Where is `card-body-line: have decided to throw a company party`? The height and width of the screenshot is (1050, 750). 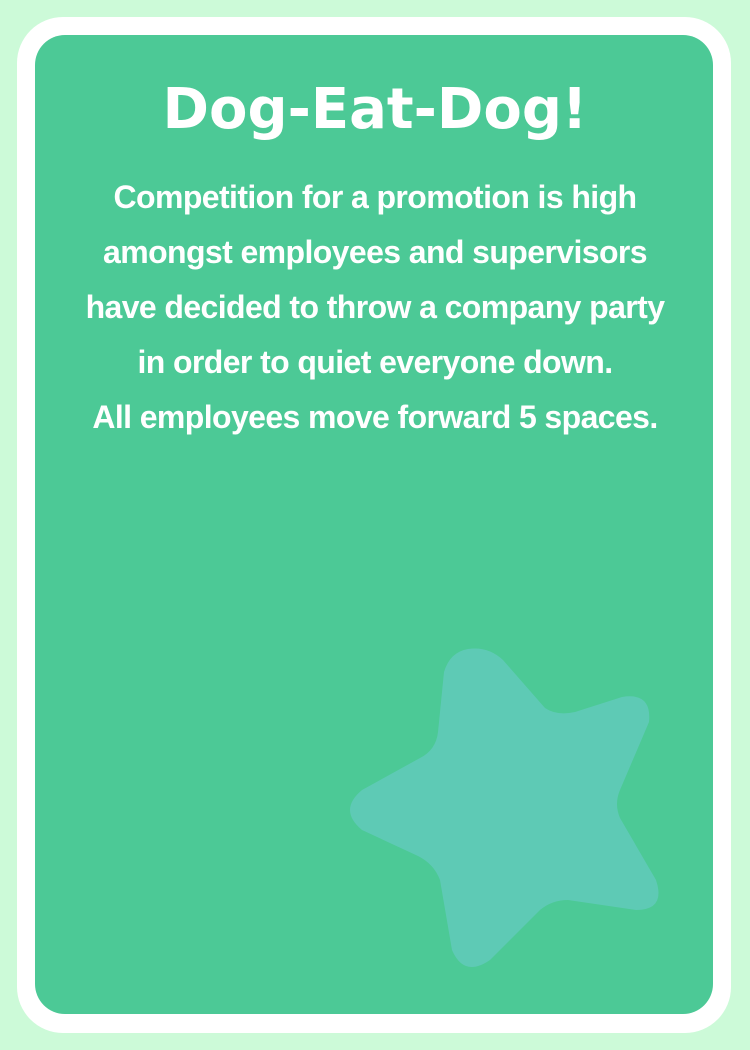
card-body-line: have decided to throw a company party is located at coordinates (375, 307).